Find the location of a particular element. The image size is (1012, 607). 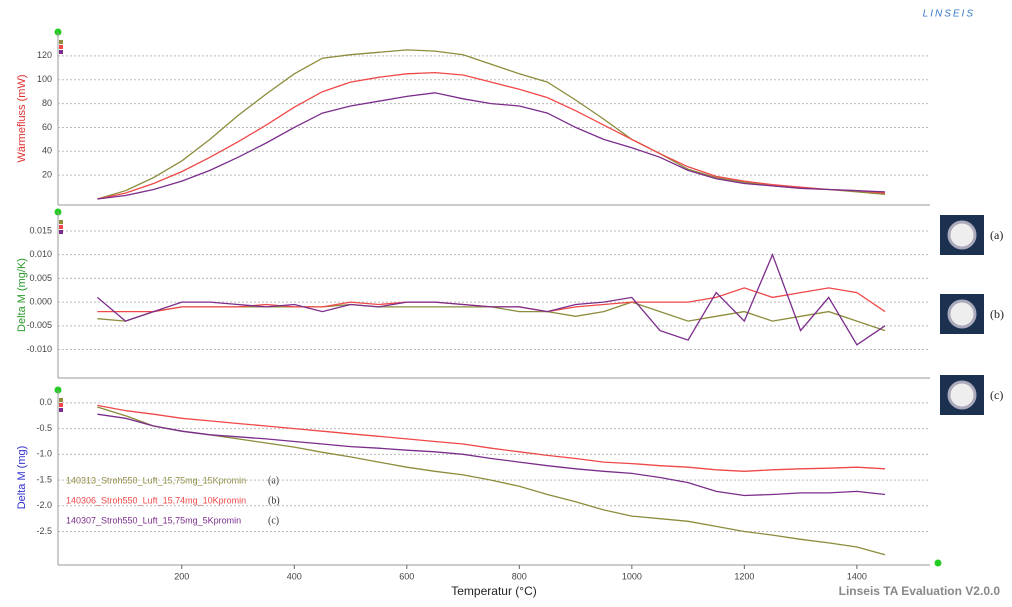

marker-dot is located at coordinates (938, 563).